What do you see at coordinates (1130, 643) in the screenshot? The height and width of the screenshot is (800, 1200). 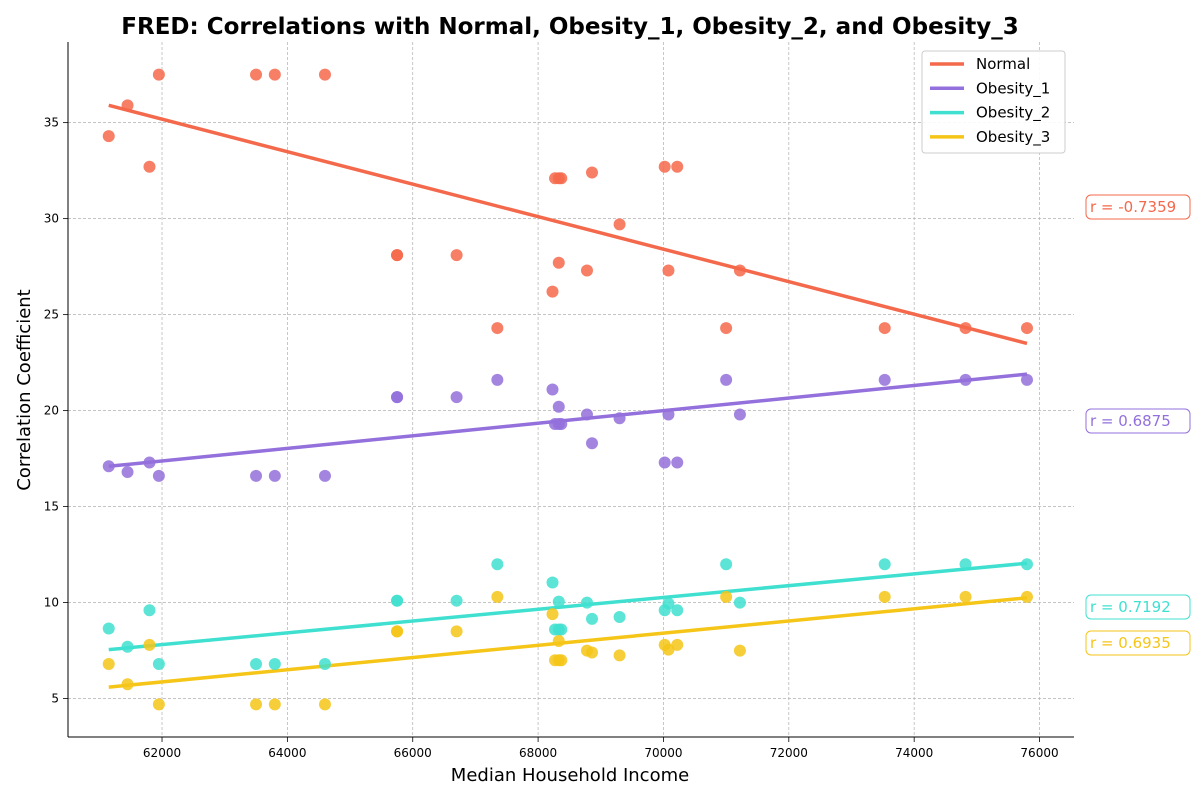 I see `r-label-obesity_3: r = 0.6935` at bounding box center [1130, 643].